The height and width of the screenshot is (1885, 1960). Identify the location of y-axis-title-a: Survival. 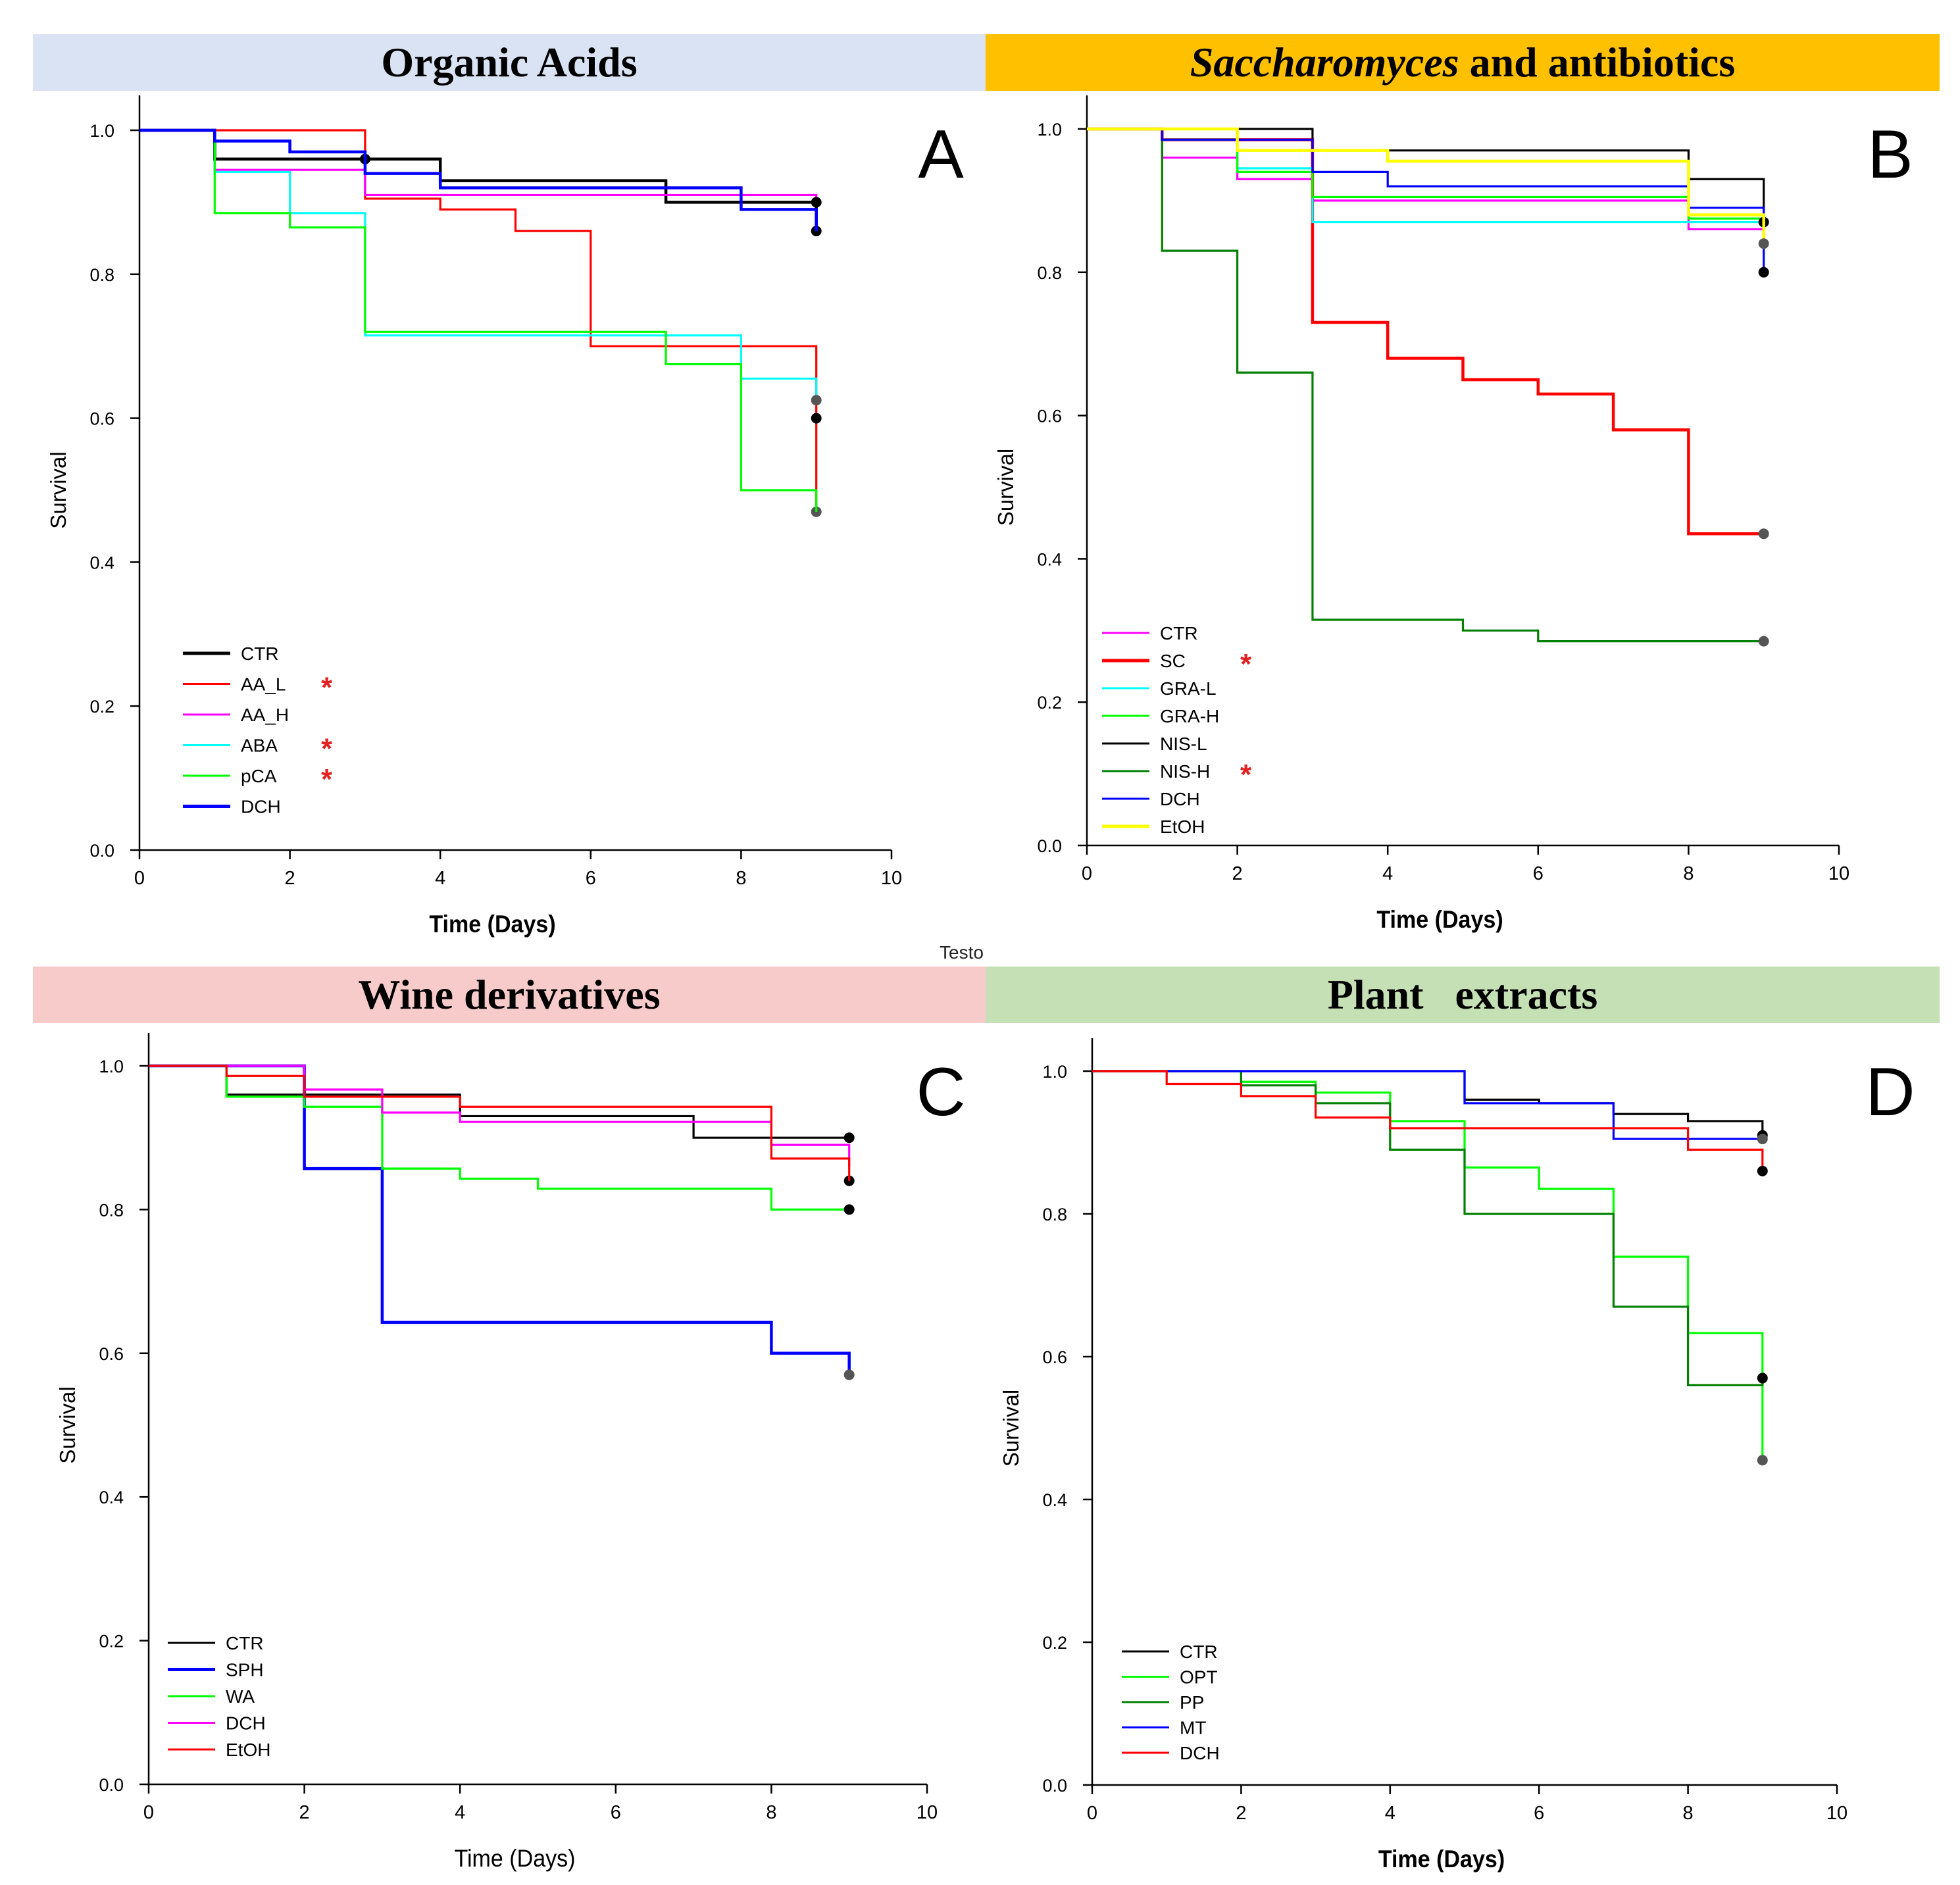
(58, 490).